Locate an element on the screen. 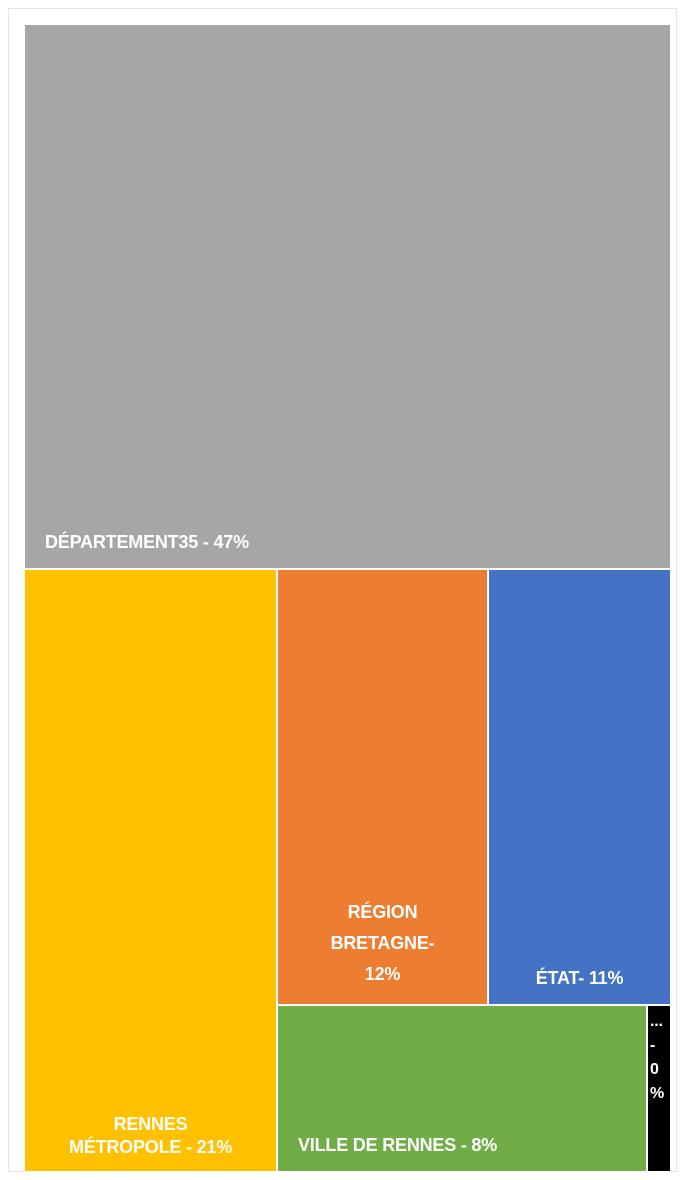 This screenshot has width=685, height=1180. tile-label-other: ... - 0 % is located at coordinates (657, 1057).